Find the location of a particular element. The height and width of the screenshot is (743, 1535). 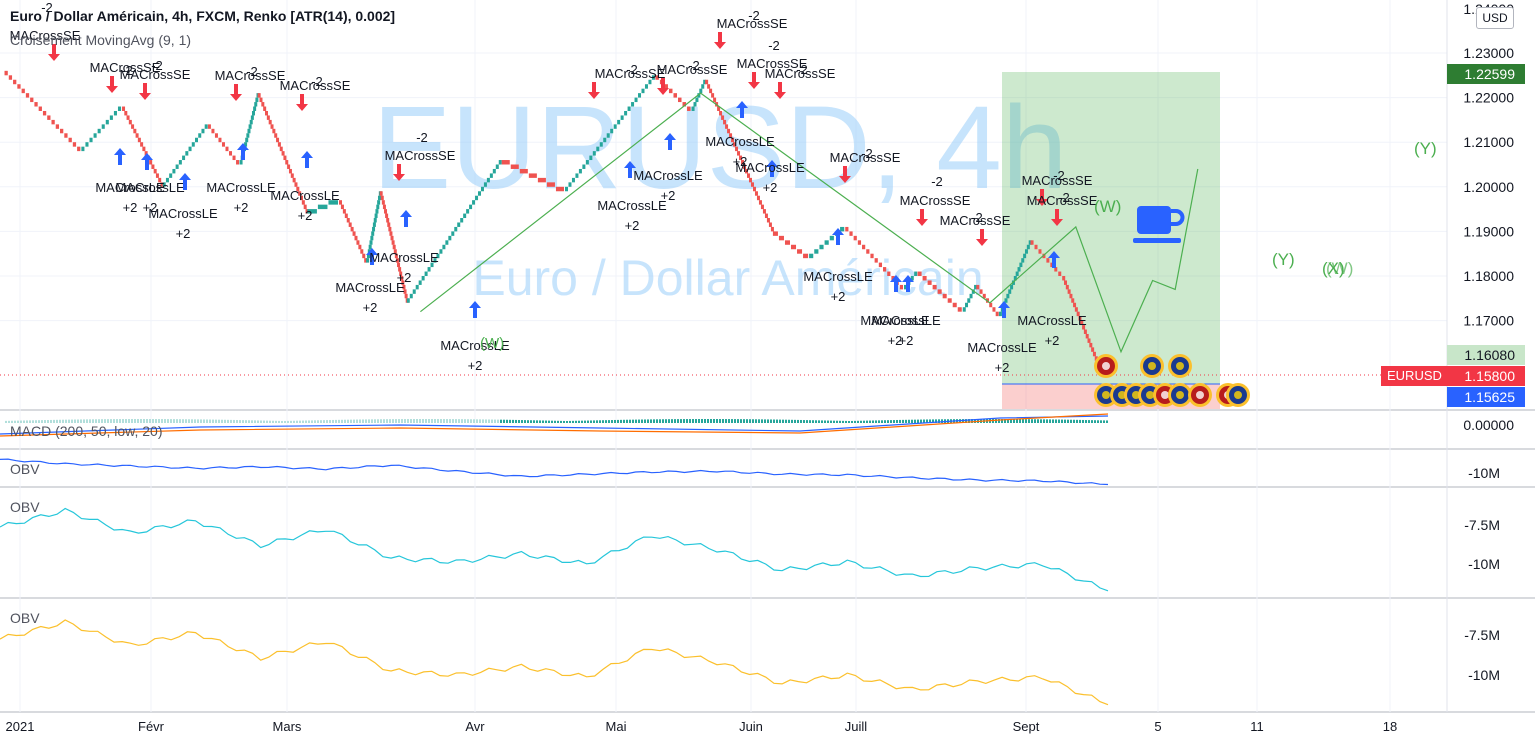

price-tick: 1.18000 is located at coordinates (1488, 276).